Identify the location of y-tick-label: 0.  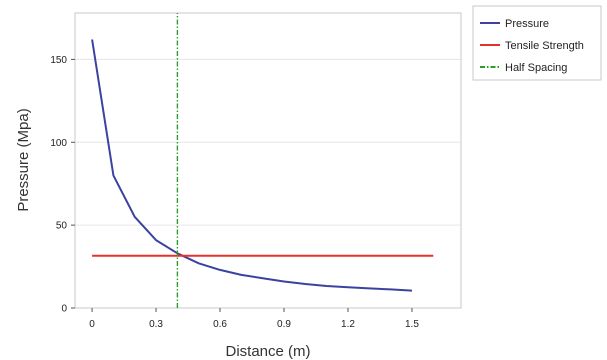
(64, 309).